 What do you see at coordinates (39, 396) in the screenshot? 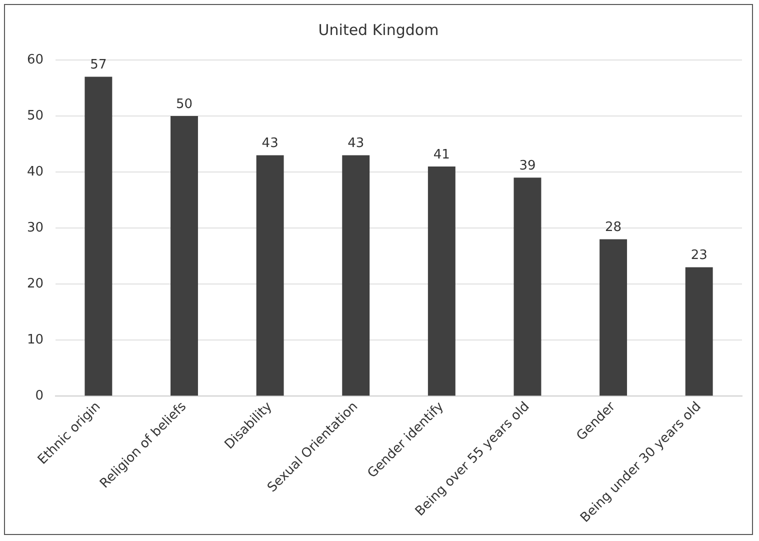
I see `y-tick-label: 0` at bounding box center [39, 396].